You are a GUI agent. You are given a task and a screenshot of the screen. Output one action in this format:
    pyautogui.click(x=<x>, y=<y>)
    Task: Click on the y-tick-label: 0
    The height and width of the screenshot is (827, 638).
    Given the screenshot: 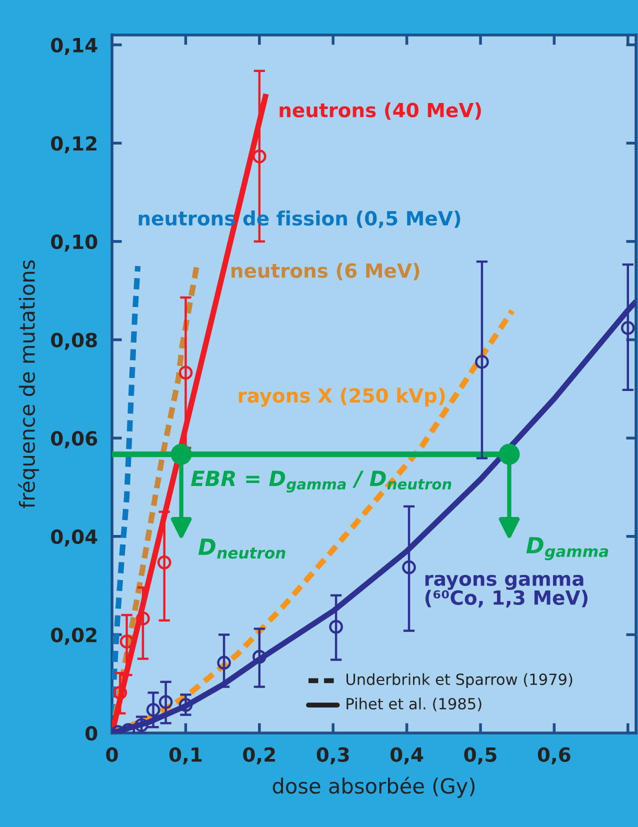 What is the action you would take?
    pyautogui.click(x=92, y=733)
    